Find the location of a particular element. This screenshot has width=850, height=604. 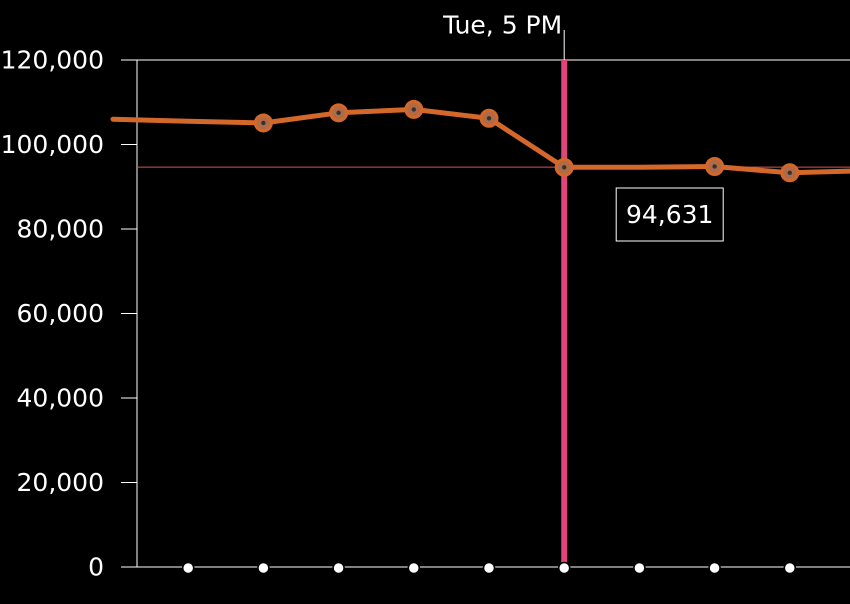

value-tooltip: 94,631 is located at coordinates (669, 214).